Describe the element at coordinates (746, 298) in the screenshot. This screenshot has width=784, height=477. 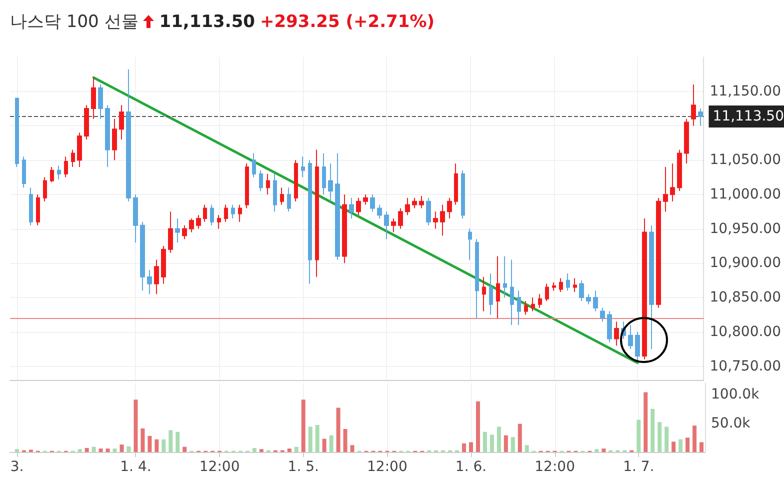
I see `y-tick-label: 10,850.00` at that location.